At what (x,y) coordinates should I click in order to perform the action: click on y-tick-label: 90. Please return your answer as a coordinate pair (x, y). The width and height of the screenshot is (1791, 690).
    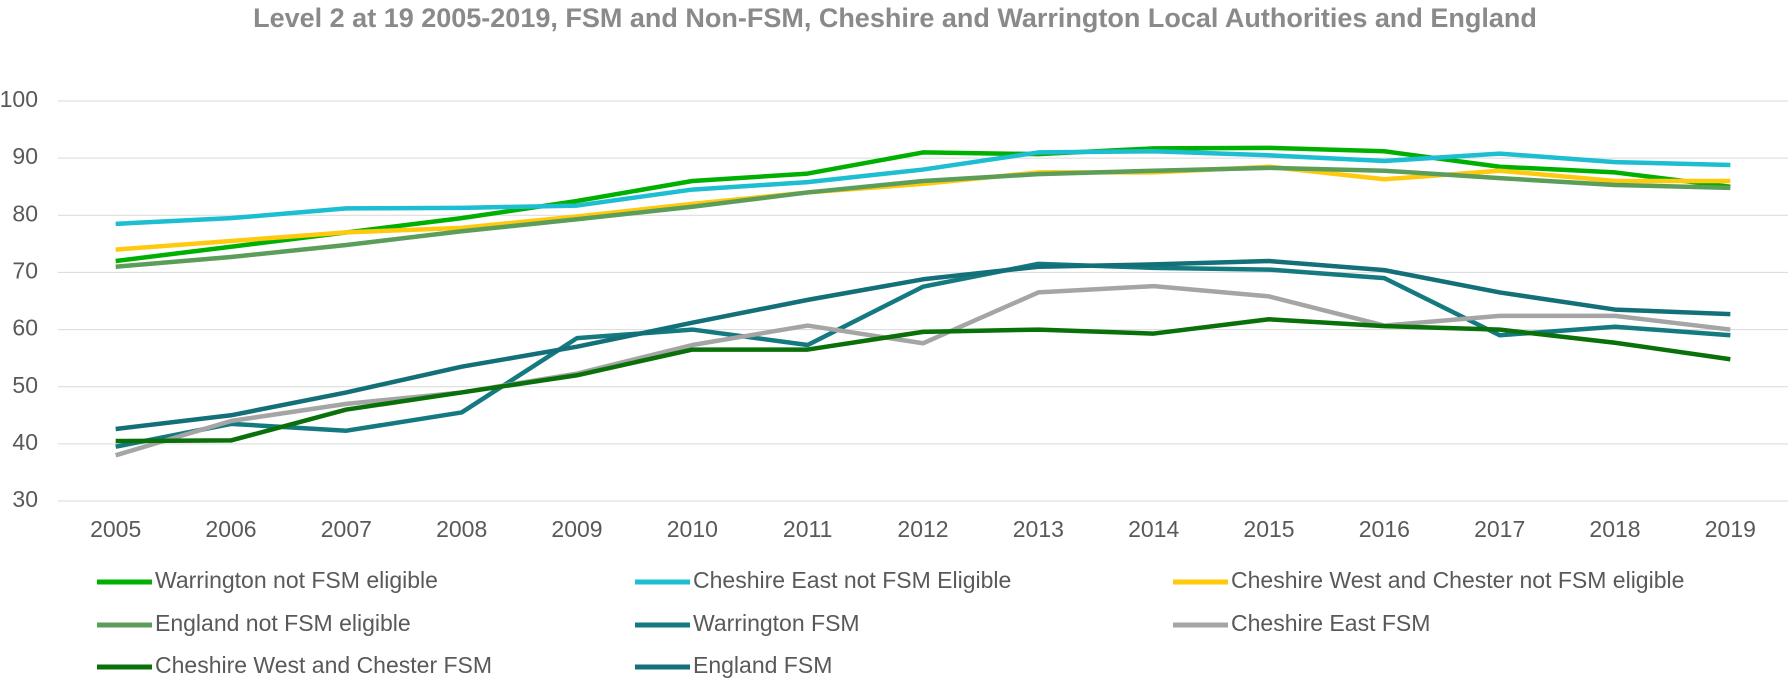
    Looking at the image, I should click on (25, 156).